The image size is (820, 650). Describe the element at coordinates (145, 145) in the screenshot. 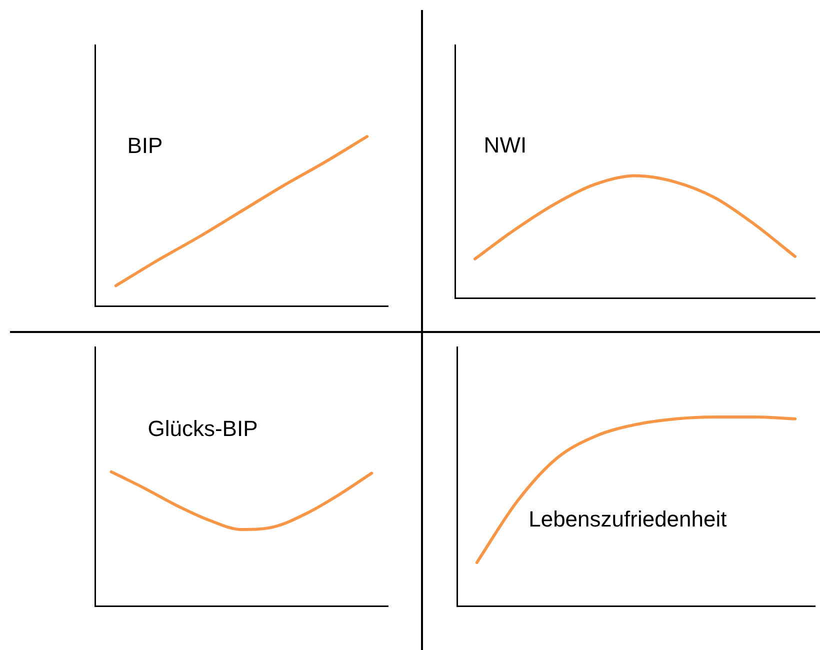

I see `text: BIP` at that location.